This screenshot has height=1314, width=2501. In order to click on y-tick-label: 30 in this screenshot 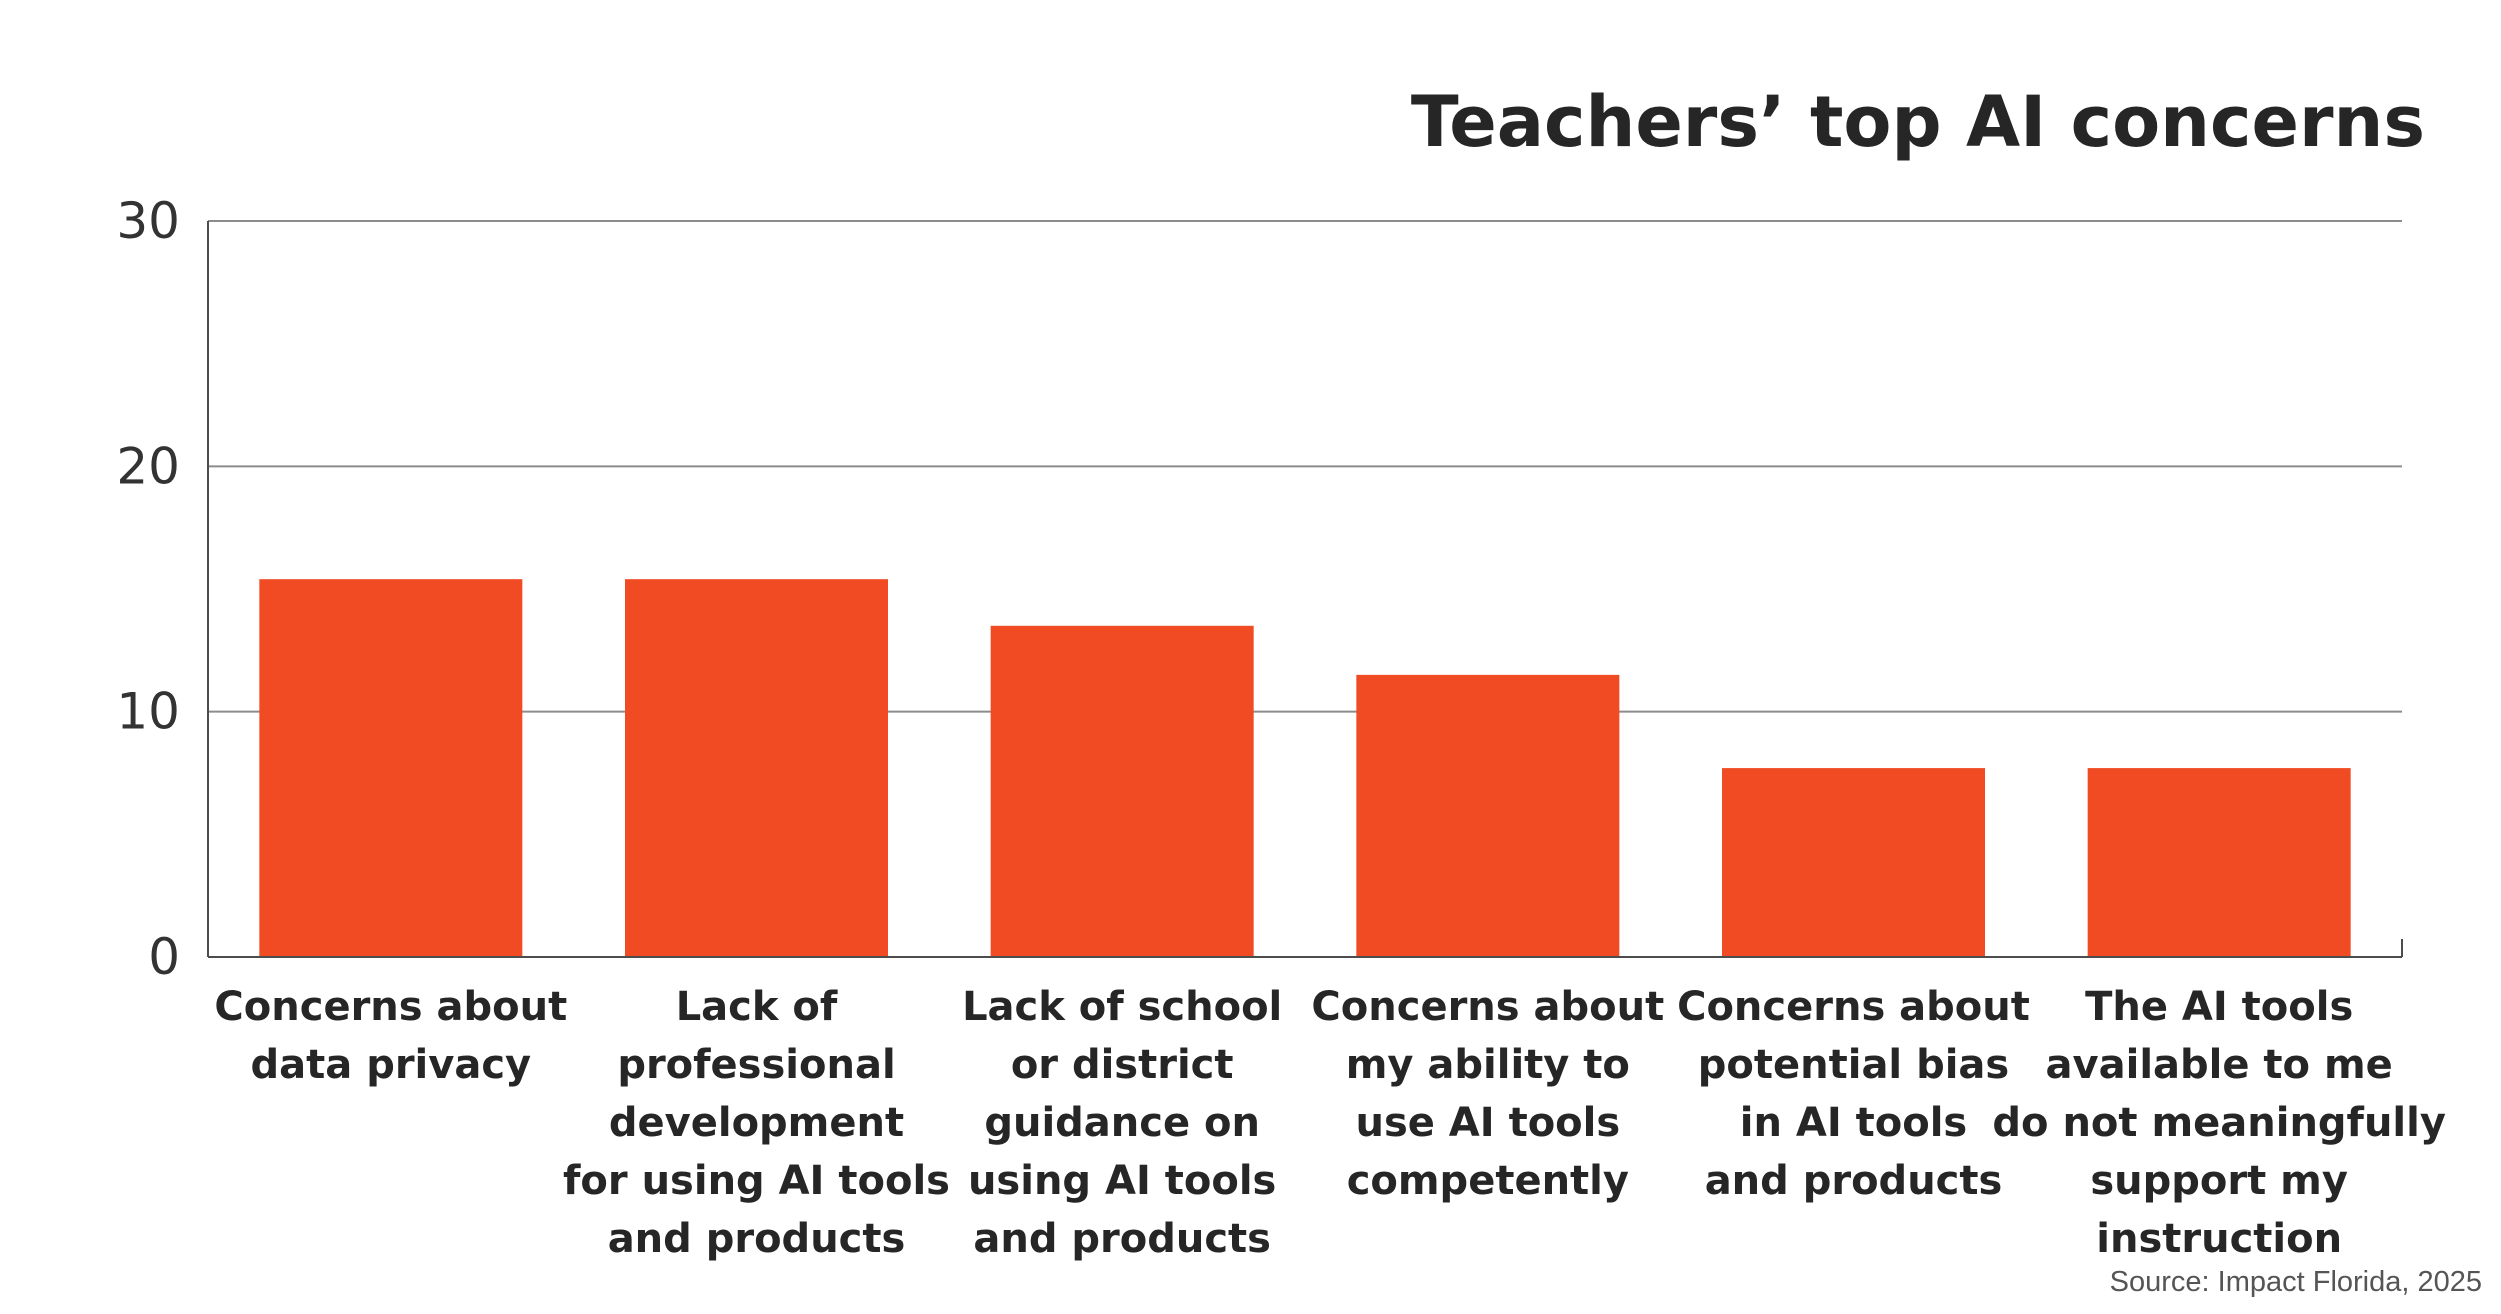, I will do `click(148, 221)`.